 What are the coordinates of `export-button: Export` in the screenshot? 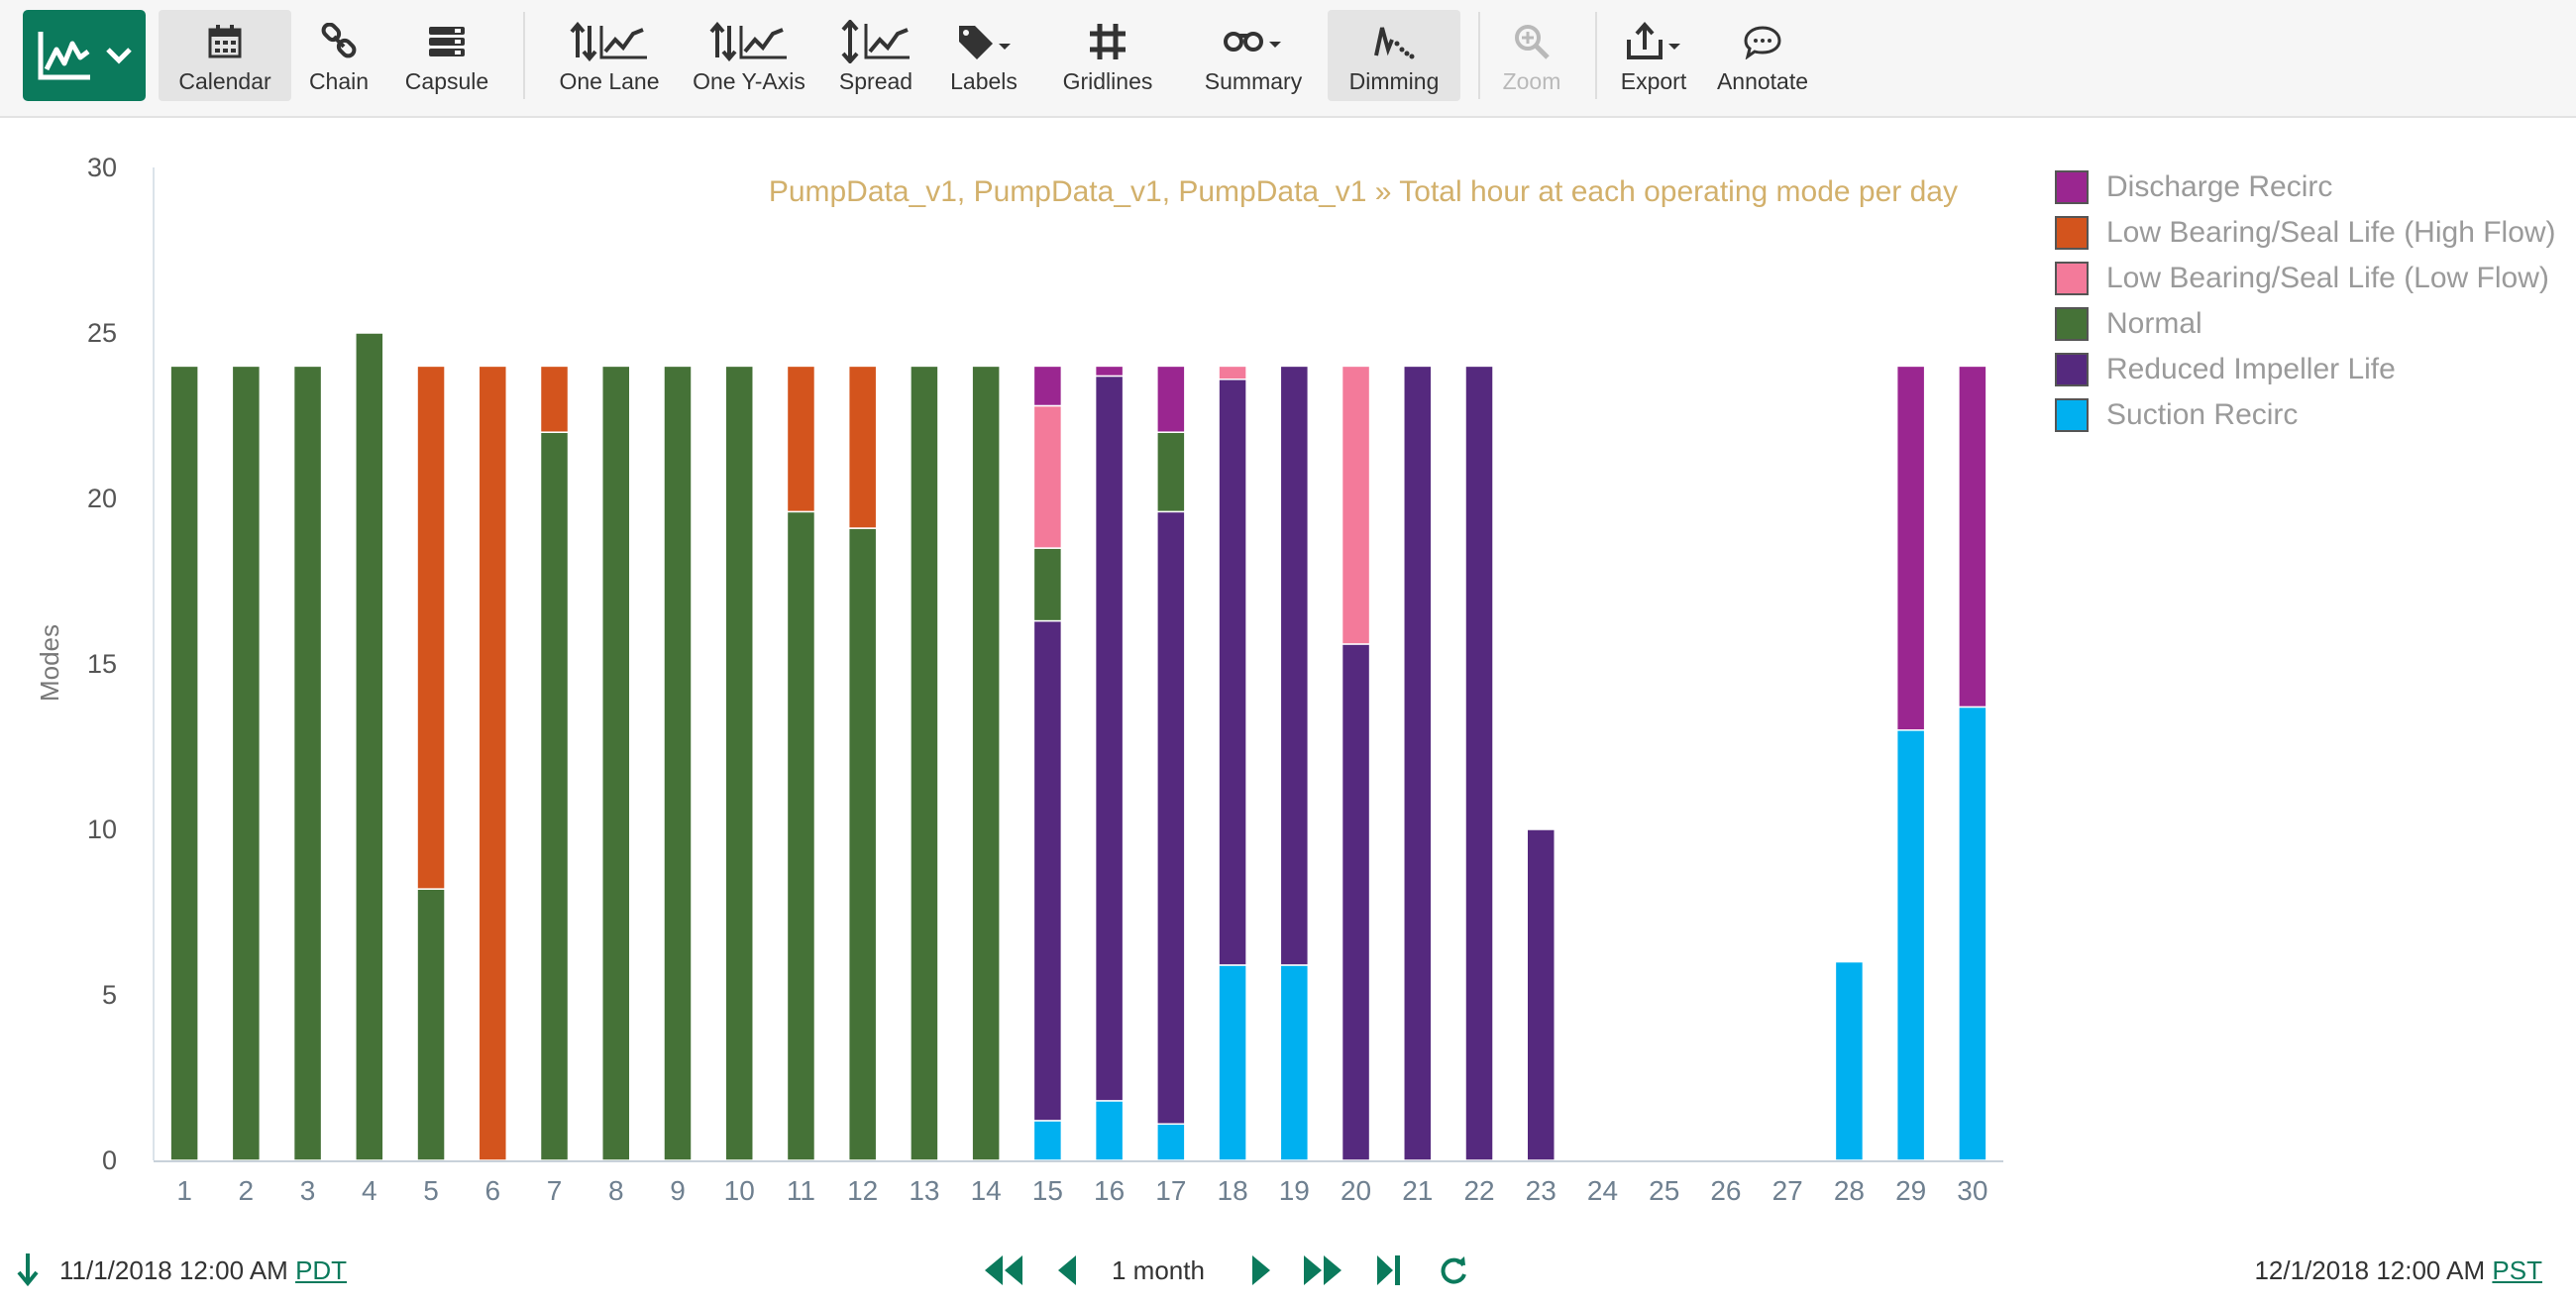 It's located at (1653, 56).